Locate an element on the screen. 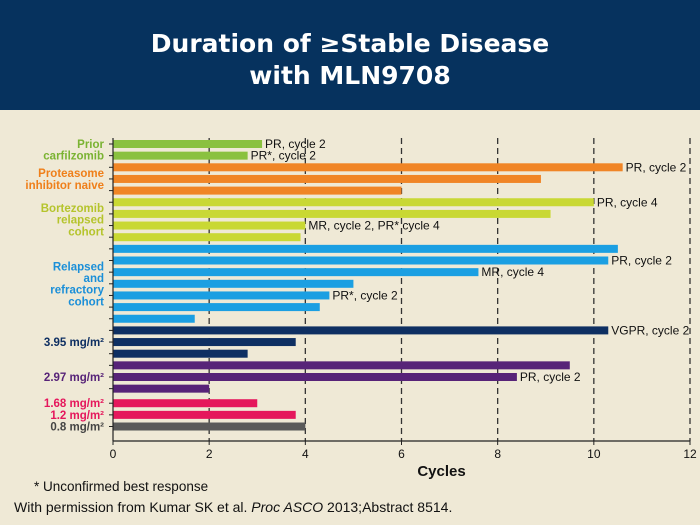 The width and height of the screenshot is (700, 525). x-tick-label: 10 is located at coordinates (594, 454).